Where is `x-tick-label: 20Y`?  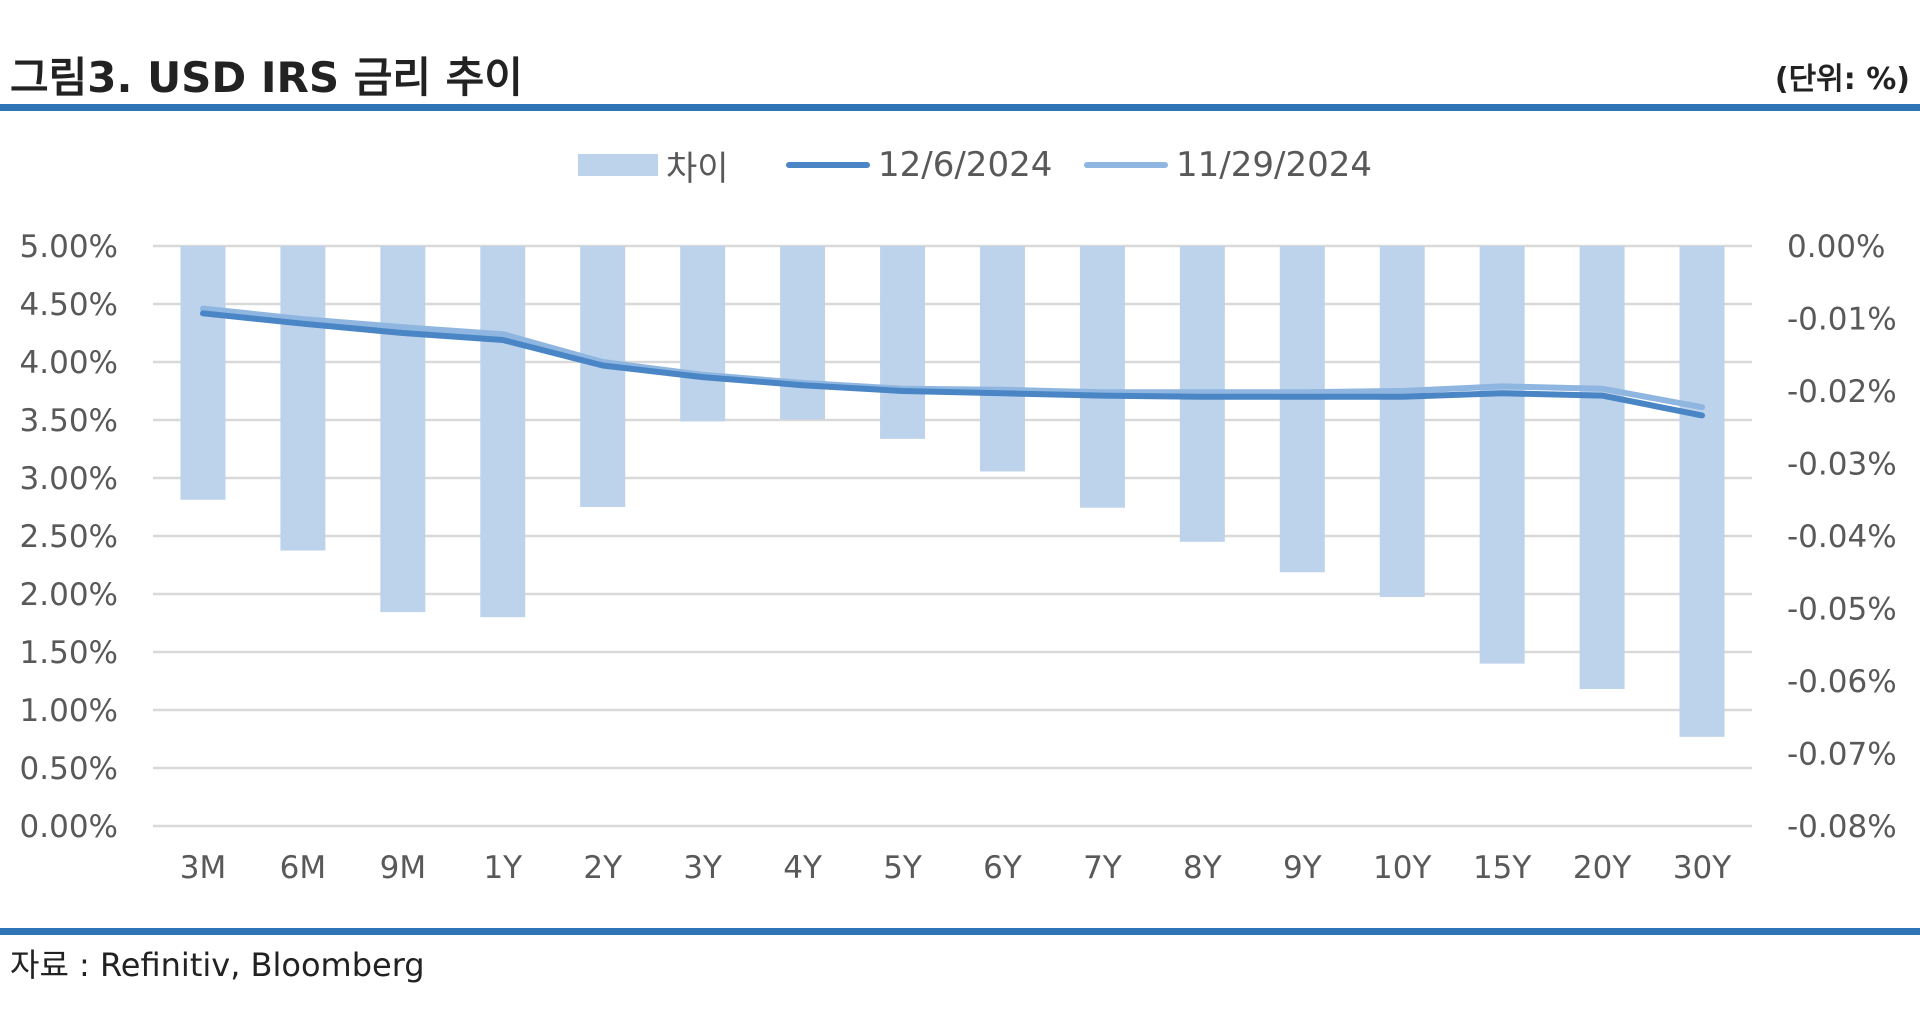 x-tick-label: 20Y is located at coordinates (1602, 868).